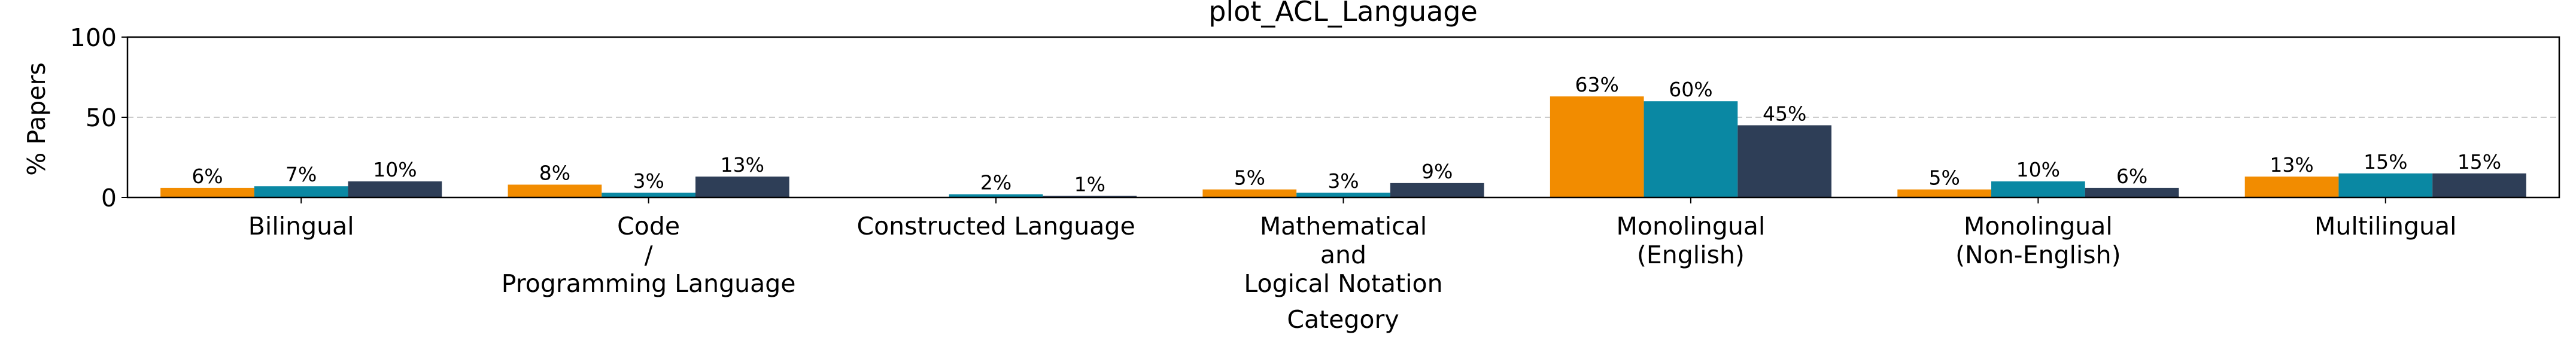  I want to click on data-label: 7%, so click(301, 175).